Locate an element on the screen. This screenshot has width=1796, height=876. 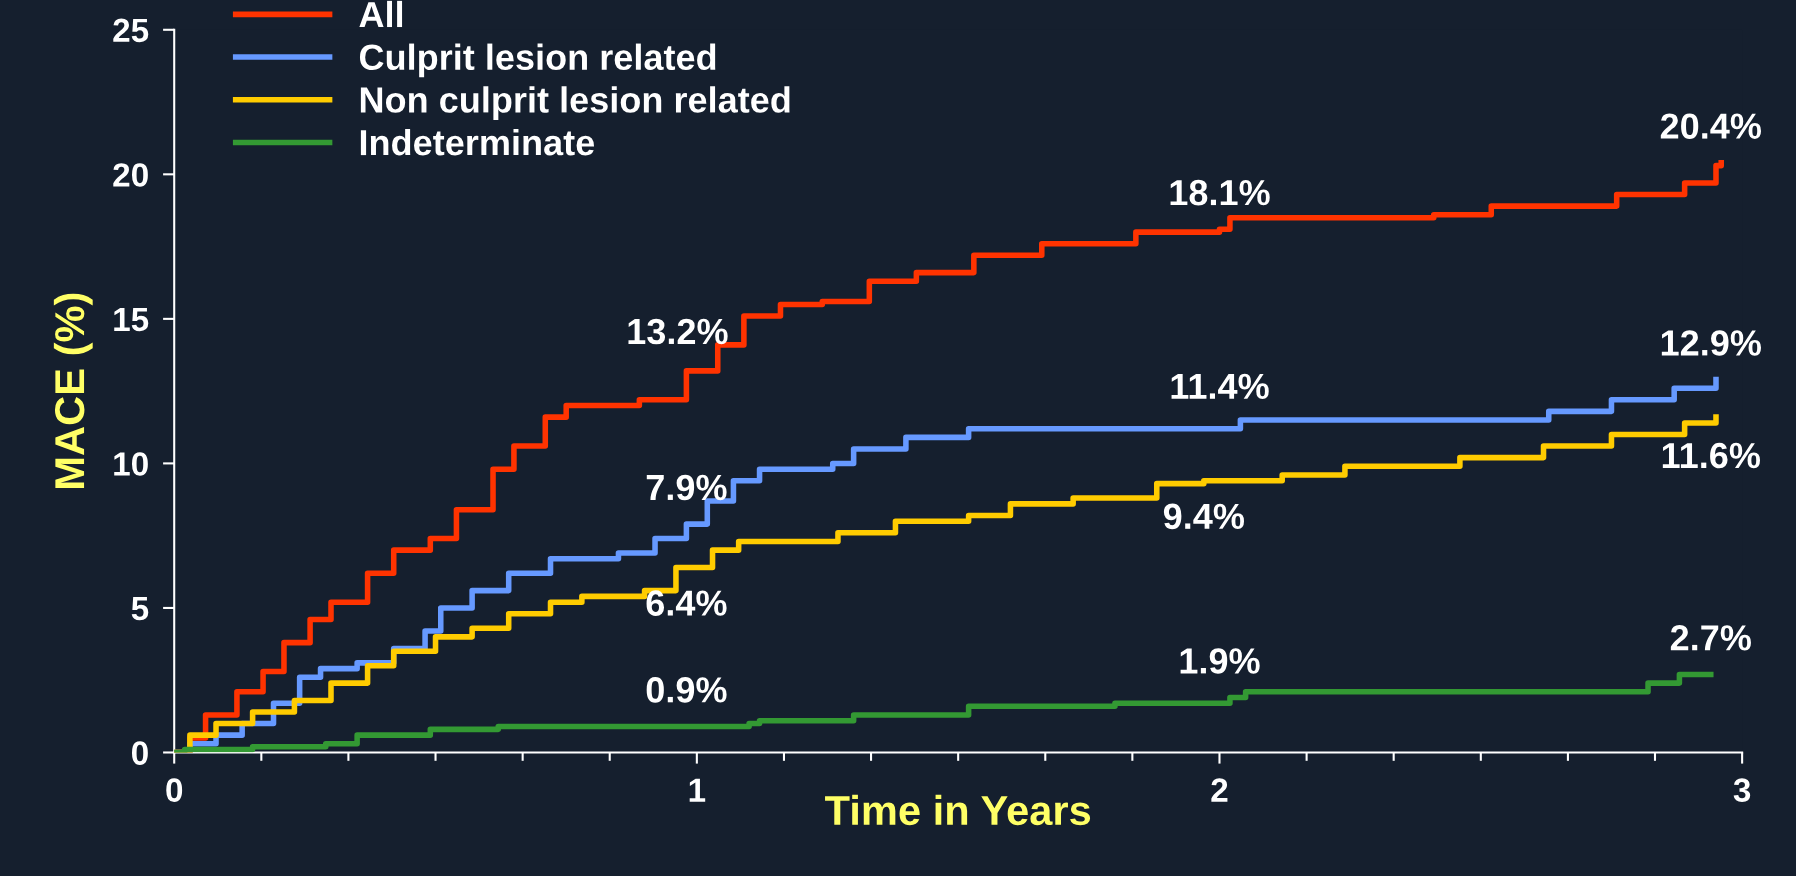
y-tick-label: 10 is located at coordinates (131, 464).